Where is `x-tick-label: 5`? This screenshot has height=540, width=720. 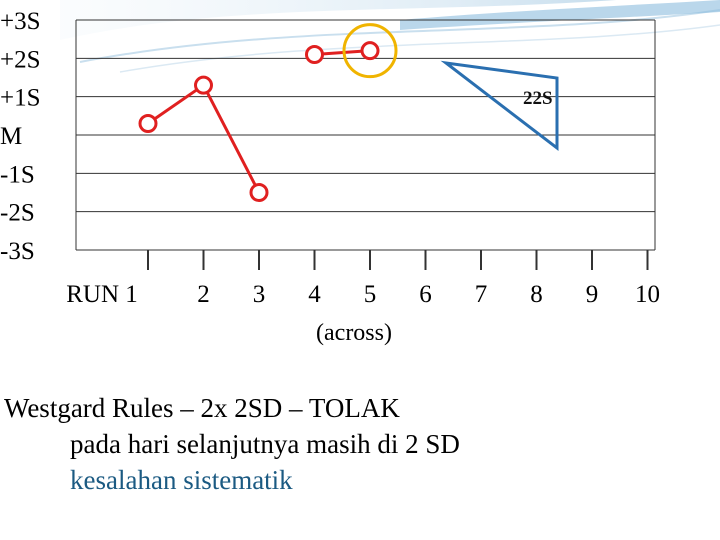 x-tick-label: 5 is located at coordinates (370, 294).